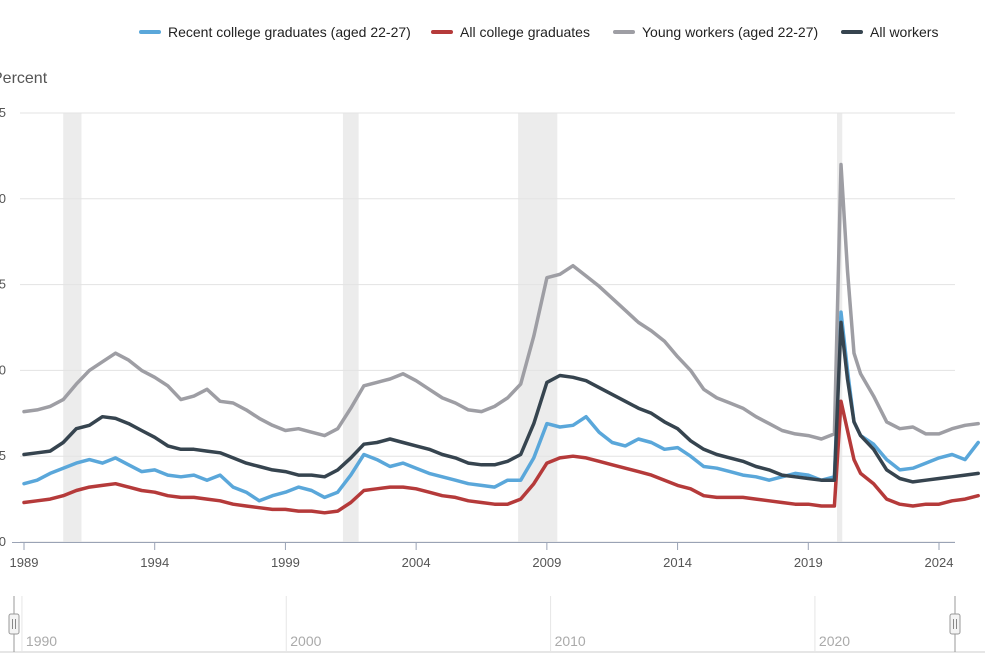  I want to click on x-tick-label: 1994, so click(154, 562).